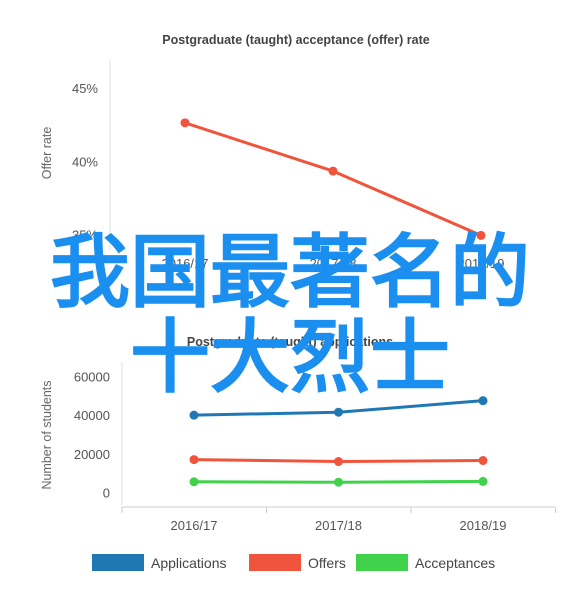  I want to click on legend-swatch-offers, so click(275, 562).